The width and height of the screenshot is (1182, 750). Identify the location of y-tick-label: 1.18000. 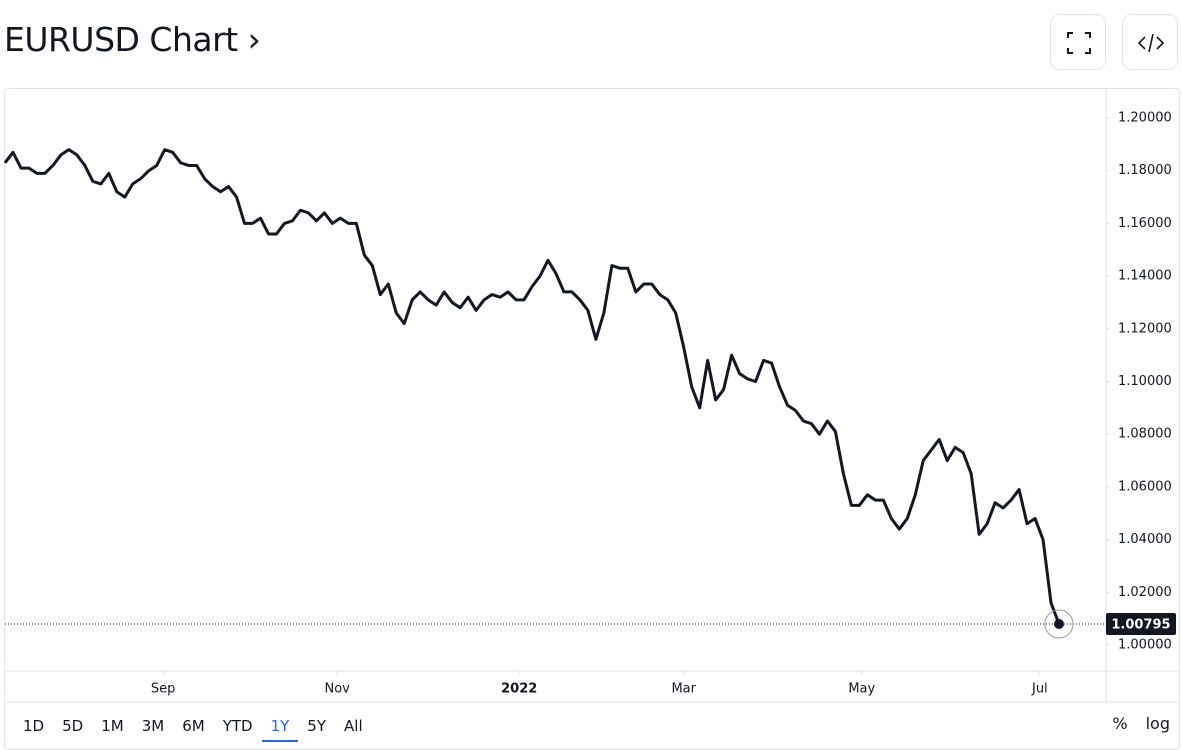
(1145, 170).